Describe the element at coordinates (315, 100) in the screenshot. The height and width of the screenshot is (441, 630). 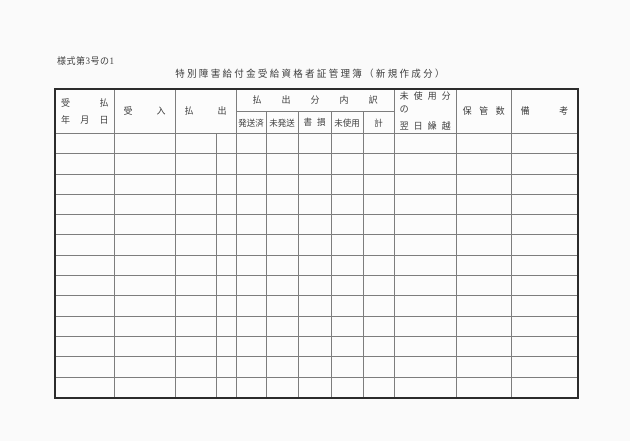
I see `header-payout-breakdown-group: 払 出 分 内 訳` at that location.